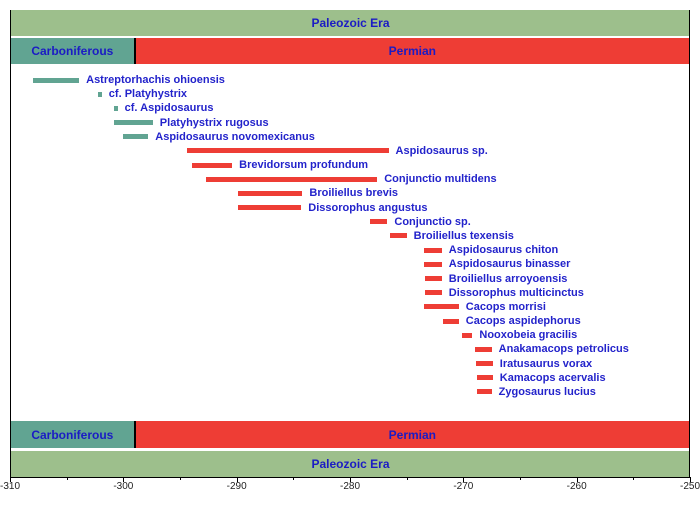 This screenshot has width=700, height=525. What do you see at coordinates (10, 486) in the screenshot?
I see `x-axis-tick-label: -310` at bounding box center [10, 486].